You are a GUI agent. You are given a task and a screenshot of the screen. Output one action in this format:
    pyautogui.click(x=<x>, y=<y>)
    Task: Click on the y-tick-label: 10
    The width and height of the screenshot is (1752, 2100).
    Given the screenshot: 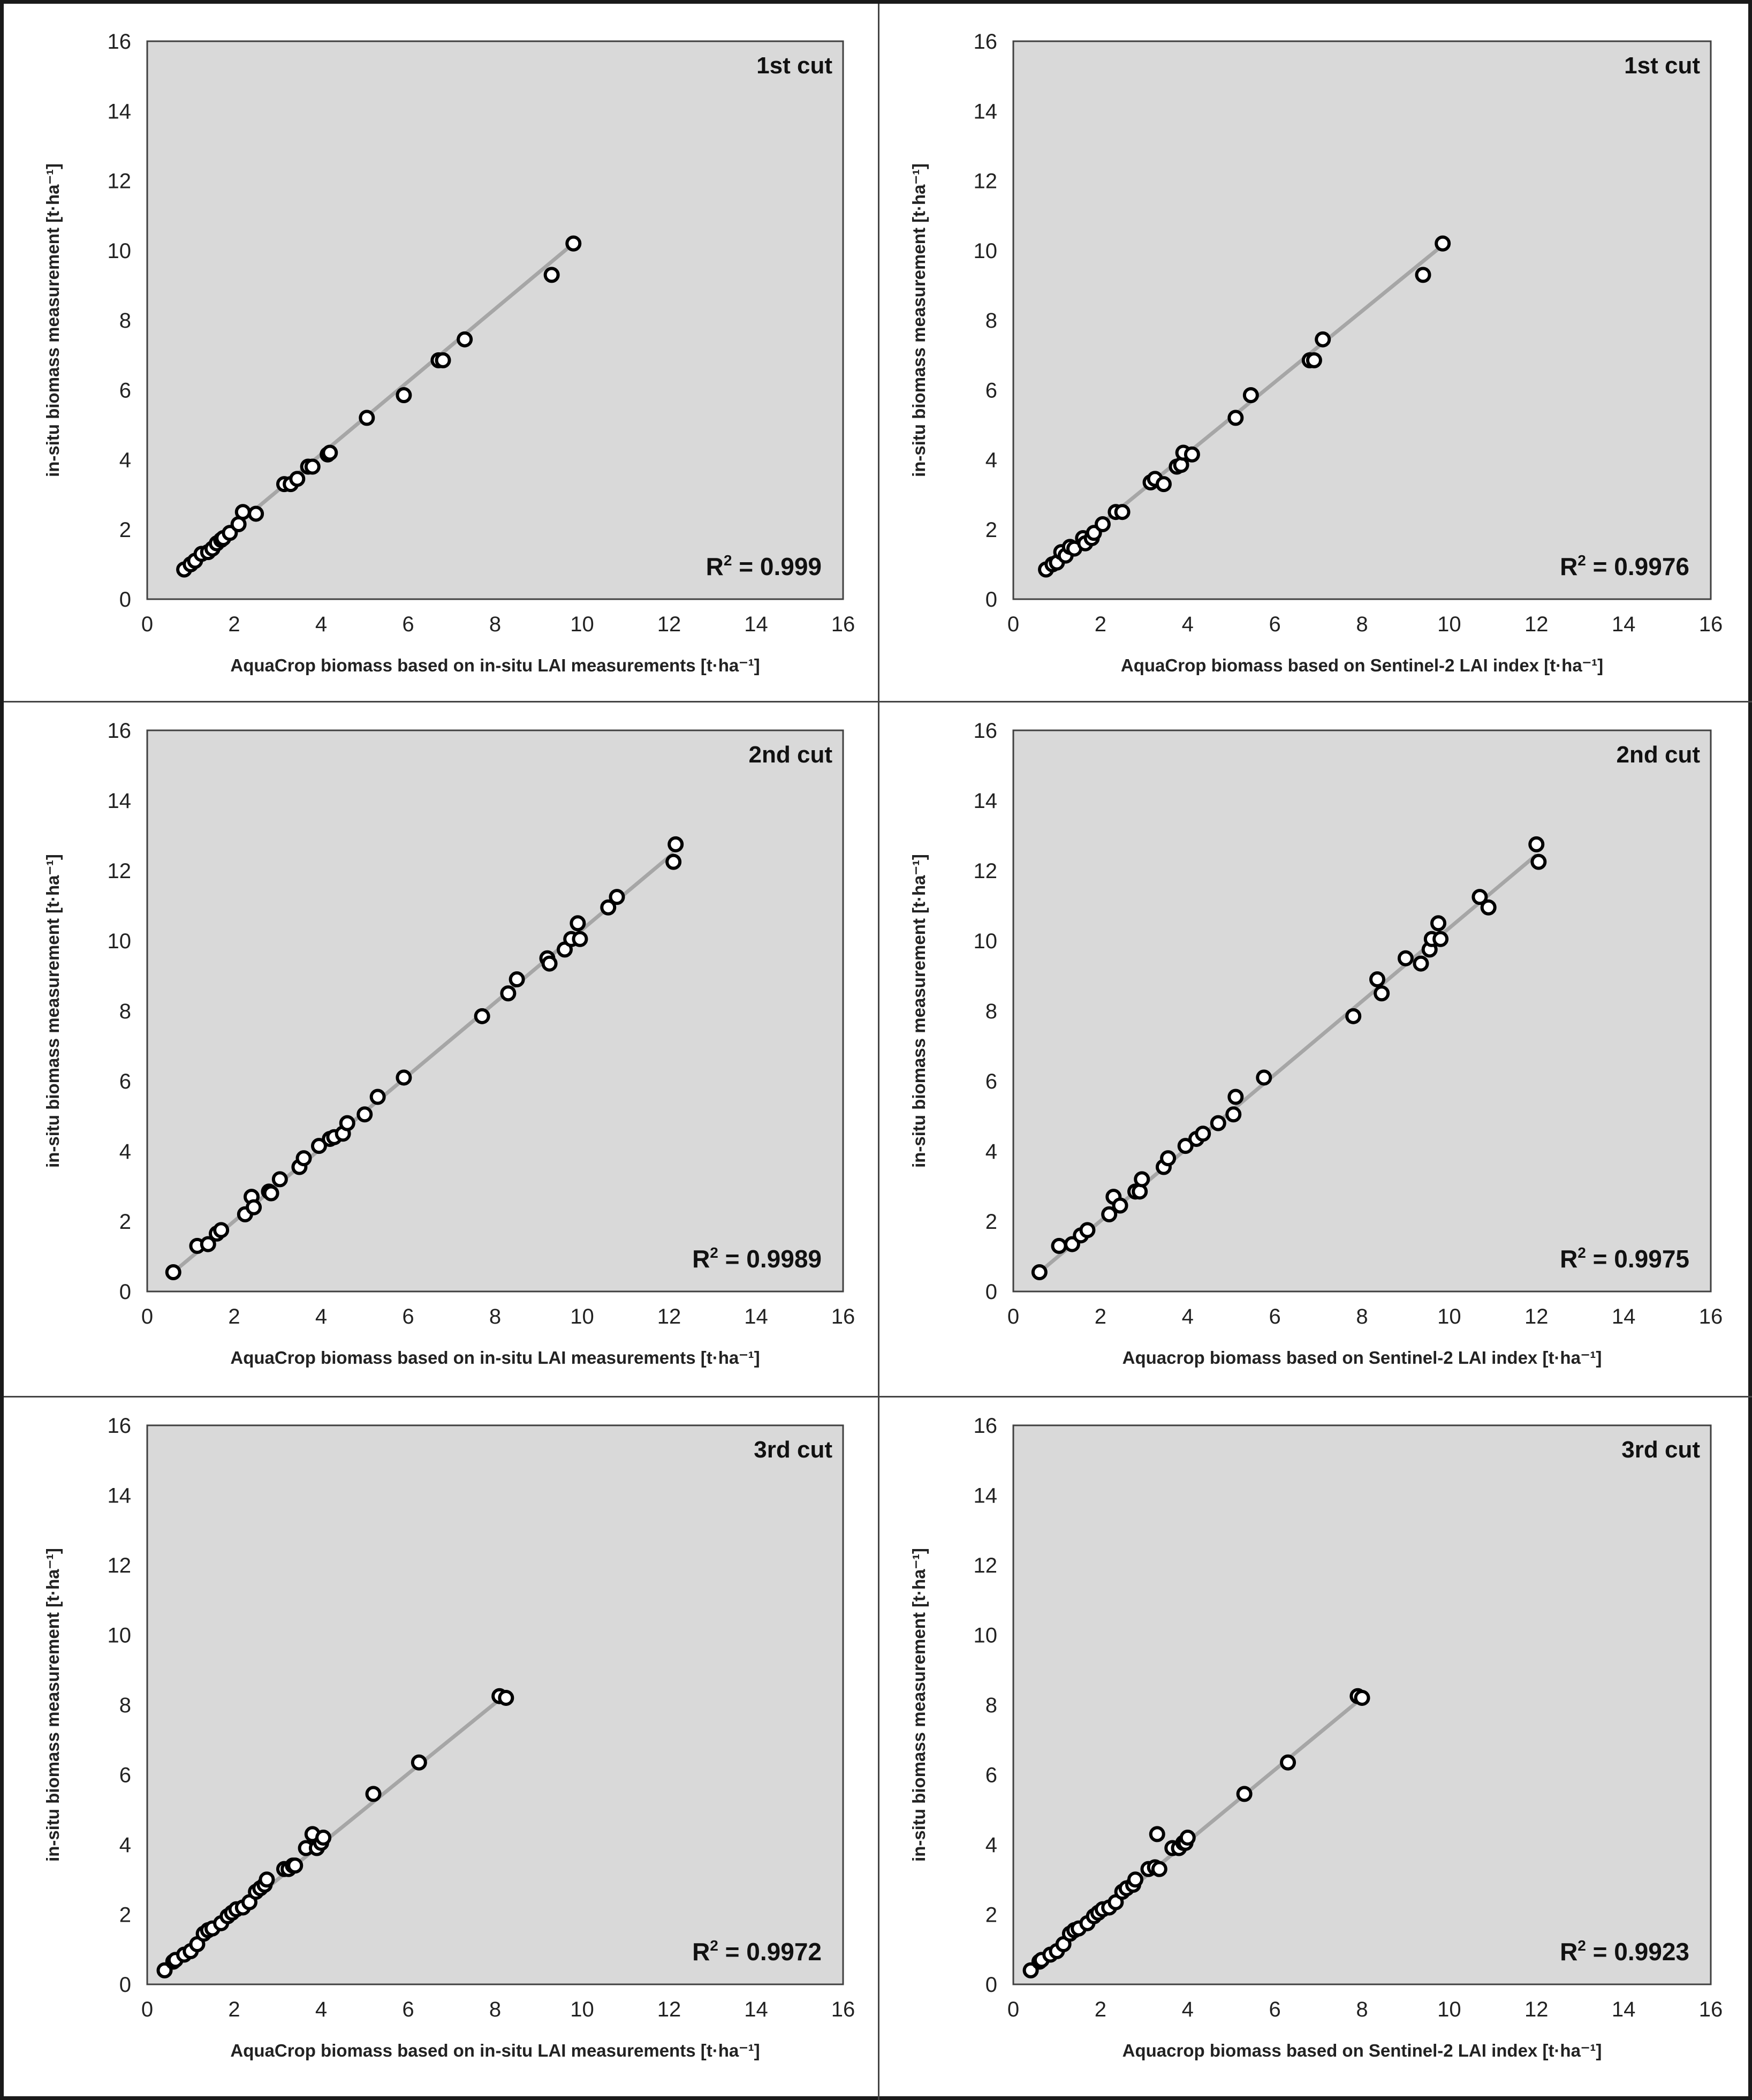 What is the action you would take?
    pyautogui.click(x=120, y=251)
    